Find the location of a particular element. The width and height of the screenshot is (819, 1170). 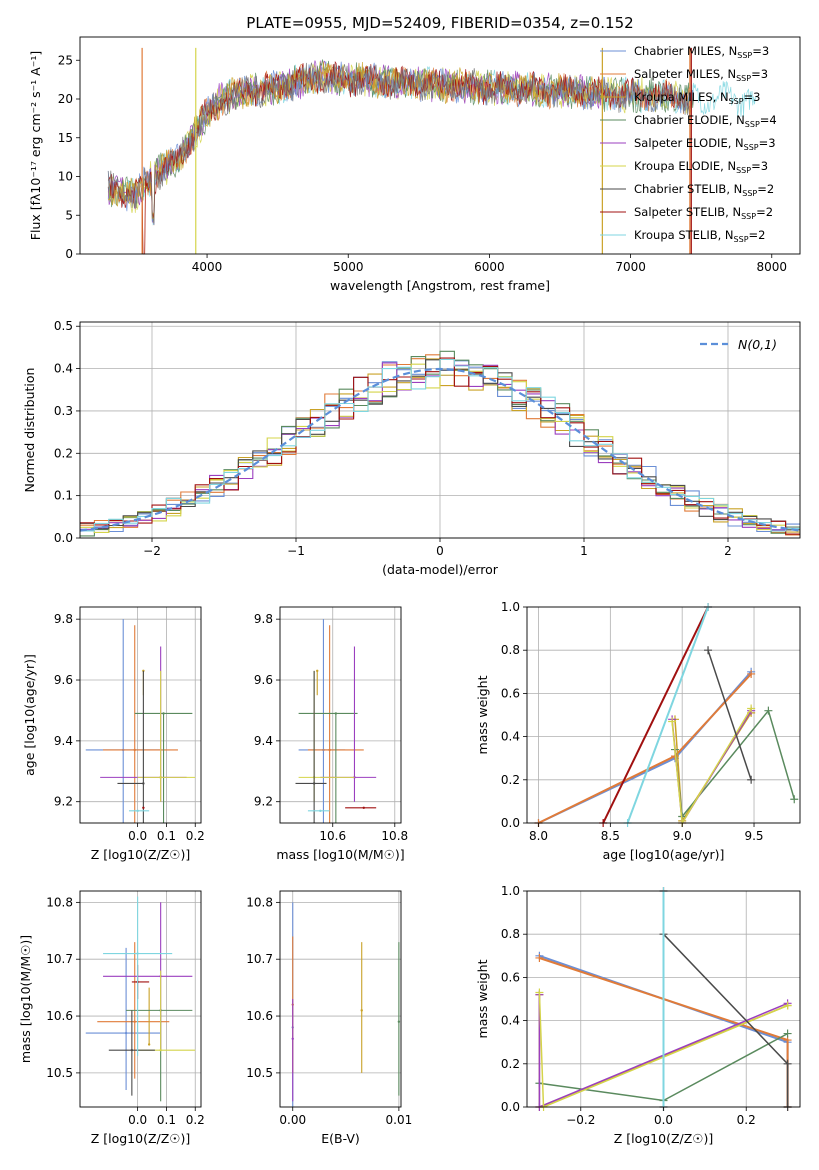

x-tick-label: 5000 is located at coordinates (348, 267).